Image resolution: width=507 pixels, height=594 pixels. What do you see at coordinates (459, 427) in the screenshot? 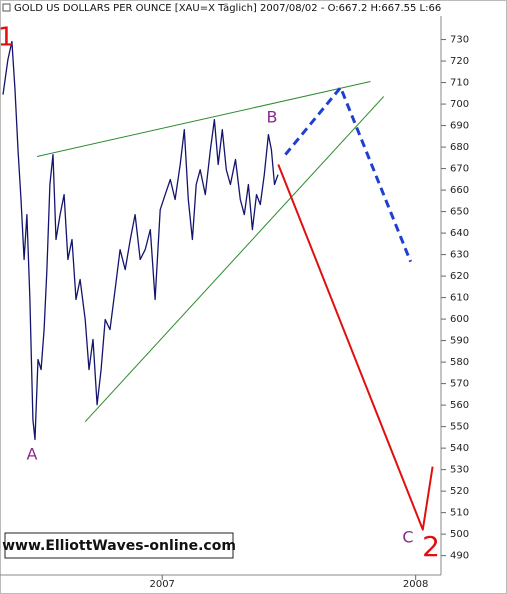
I see `y-tick-label: 550` at bounding box center [459, 427].